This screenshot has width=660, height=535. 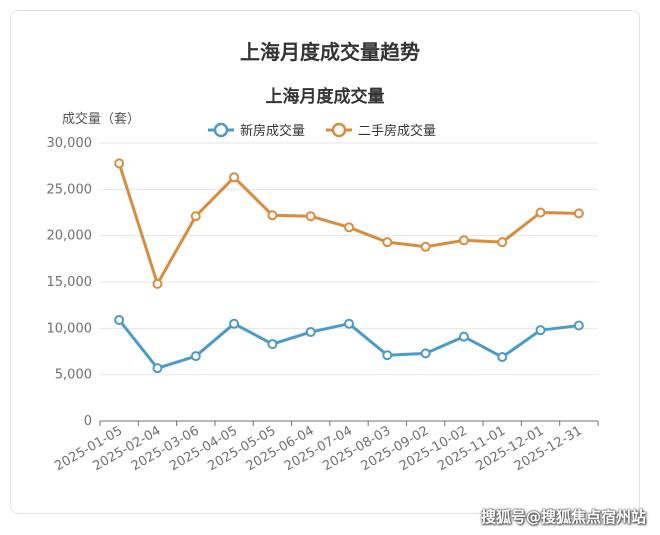 What do you see at coordinates (101, 119) in the screenshot?
I see `y-axis-label: 成交量（套）` at bounding box center [101, 119].